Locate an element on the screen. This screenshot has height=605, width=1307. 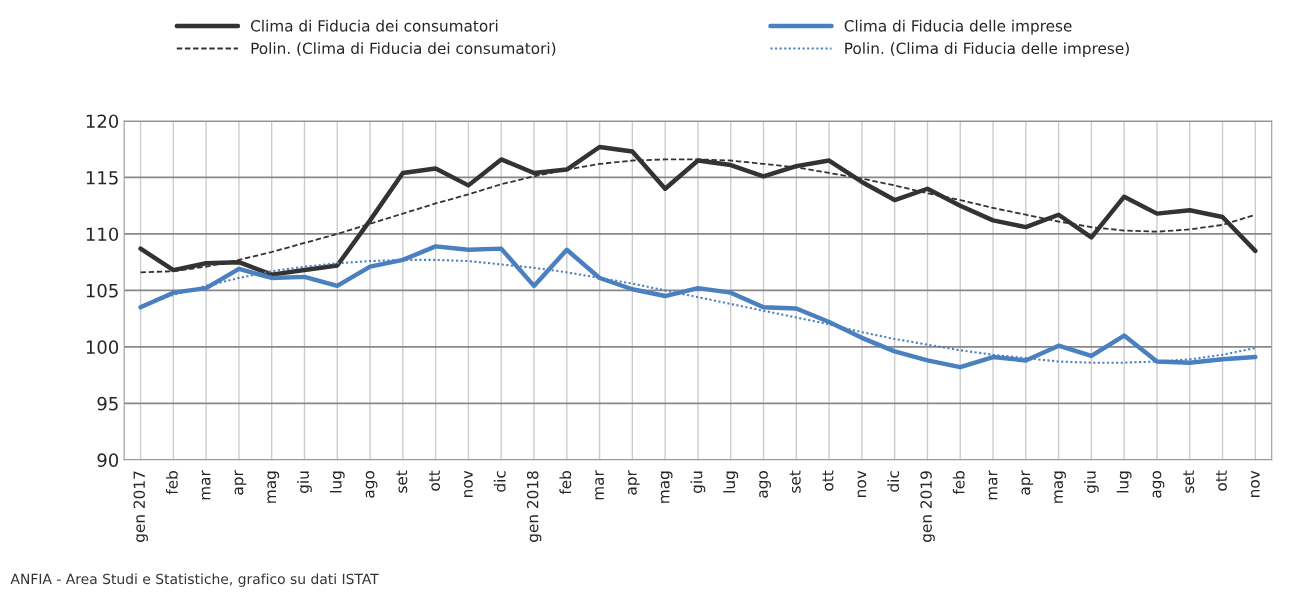
x-tick-label: gen 2019 is located at coordinates (927, 506).